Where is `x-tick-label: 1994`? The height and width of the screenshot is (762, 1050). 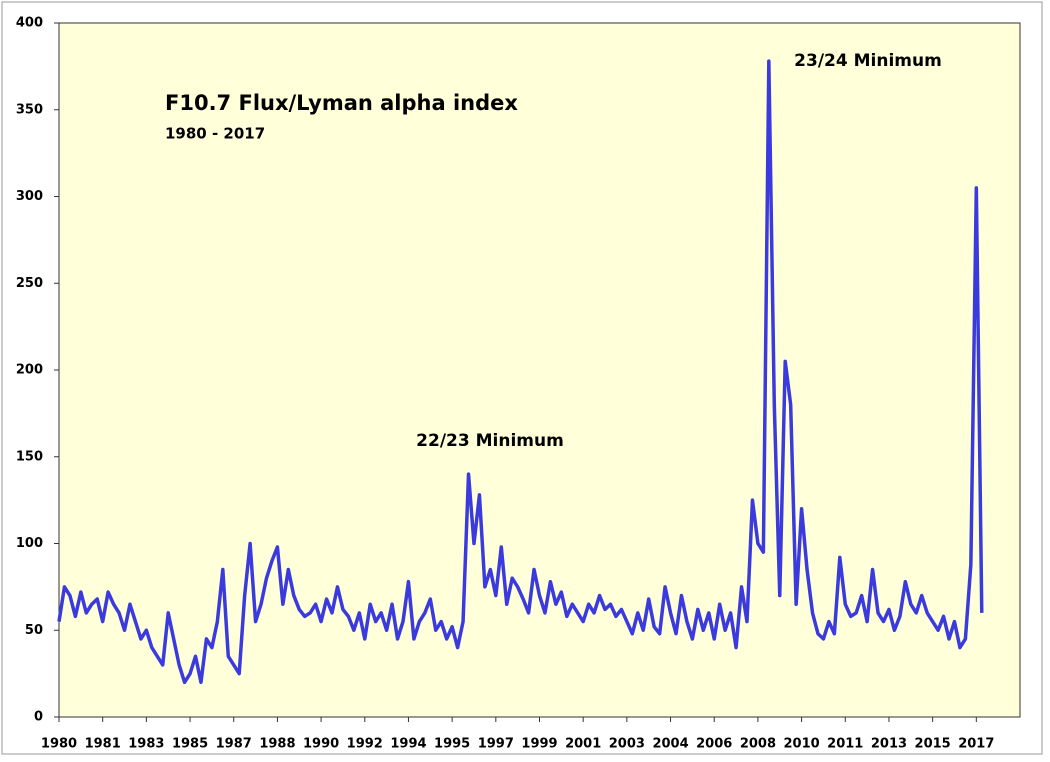 x-tick-label: 1994 is located at coordinates (408, 744).